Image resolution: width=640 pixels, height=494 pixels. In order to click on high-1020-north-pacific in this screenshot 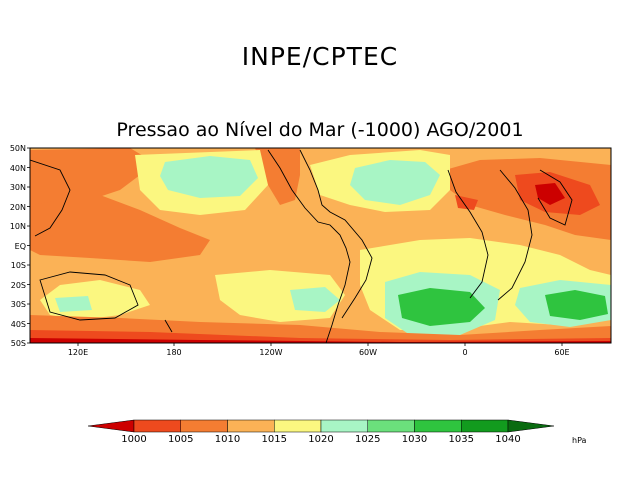, I will do `click(209, 177)`.